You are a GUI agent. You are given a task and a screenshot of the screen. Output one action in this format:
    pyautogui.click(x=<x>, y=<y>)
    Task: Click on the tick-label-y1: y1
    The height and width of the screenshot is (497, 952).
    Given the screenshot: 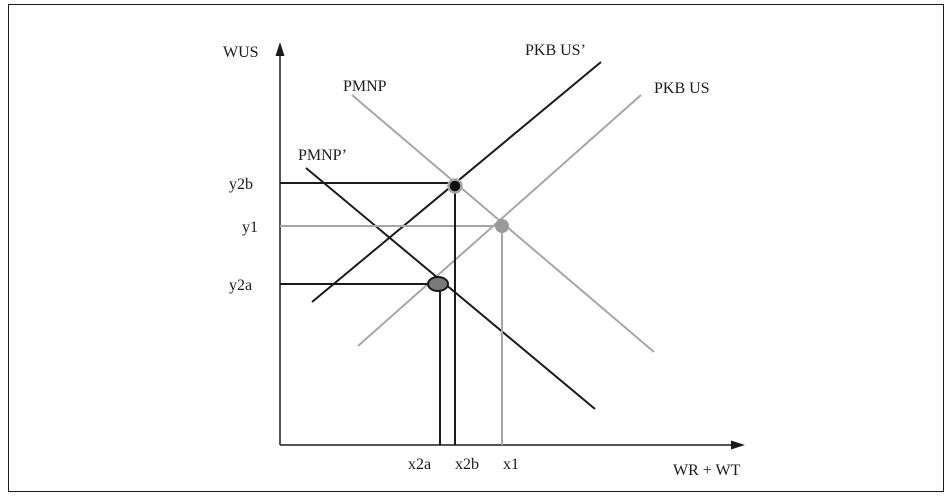 What is the action you would take?
    pyautogui.click(x=250, y=227)
    